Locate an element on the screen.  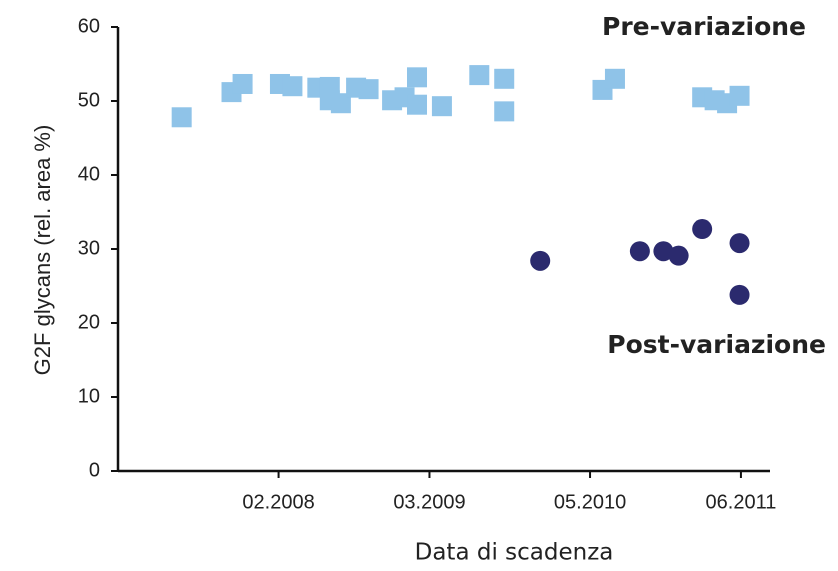
series-annotation: Pre-variazione is located at coordinates (704, 26).